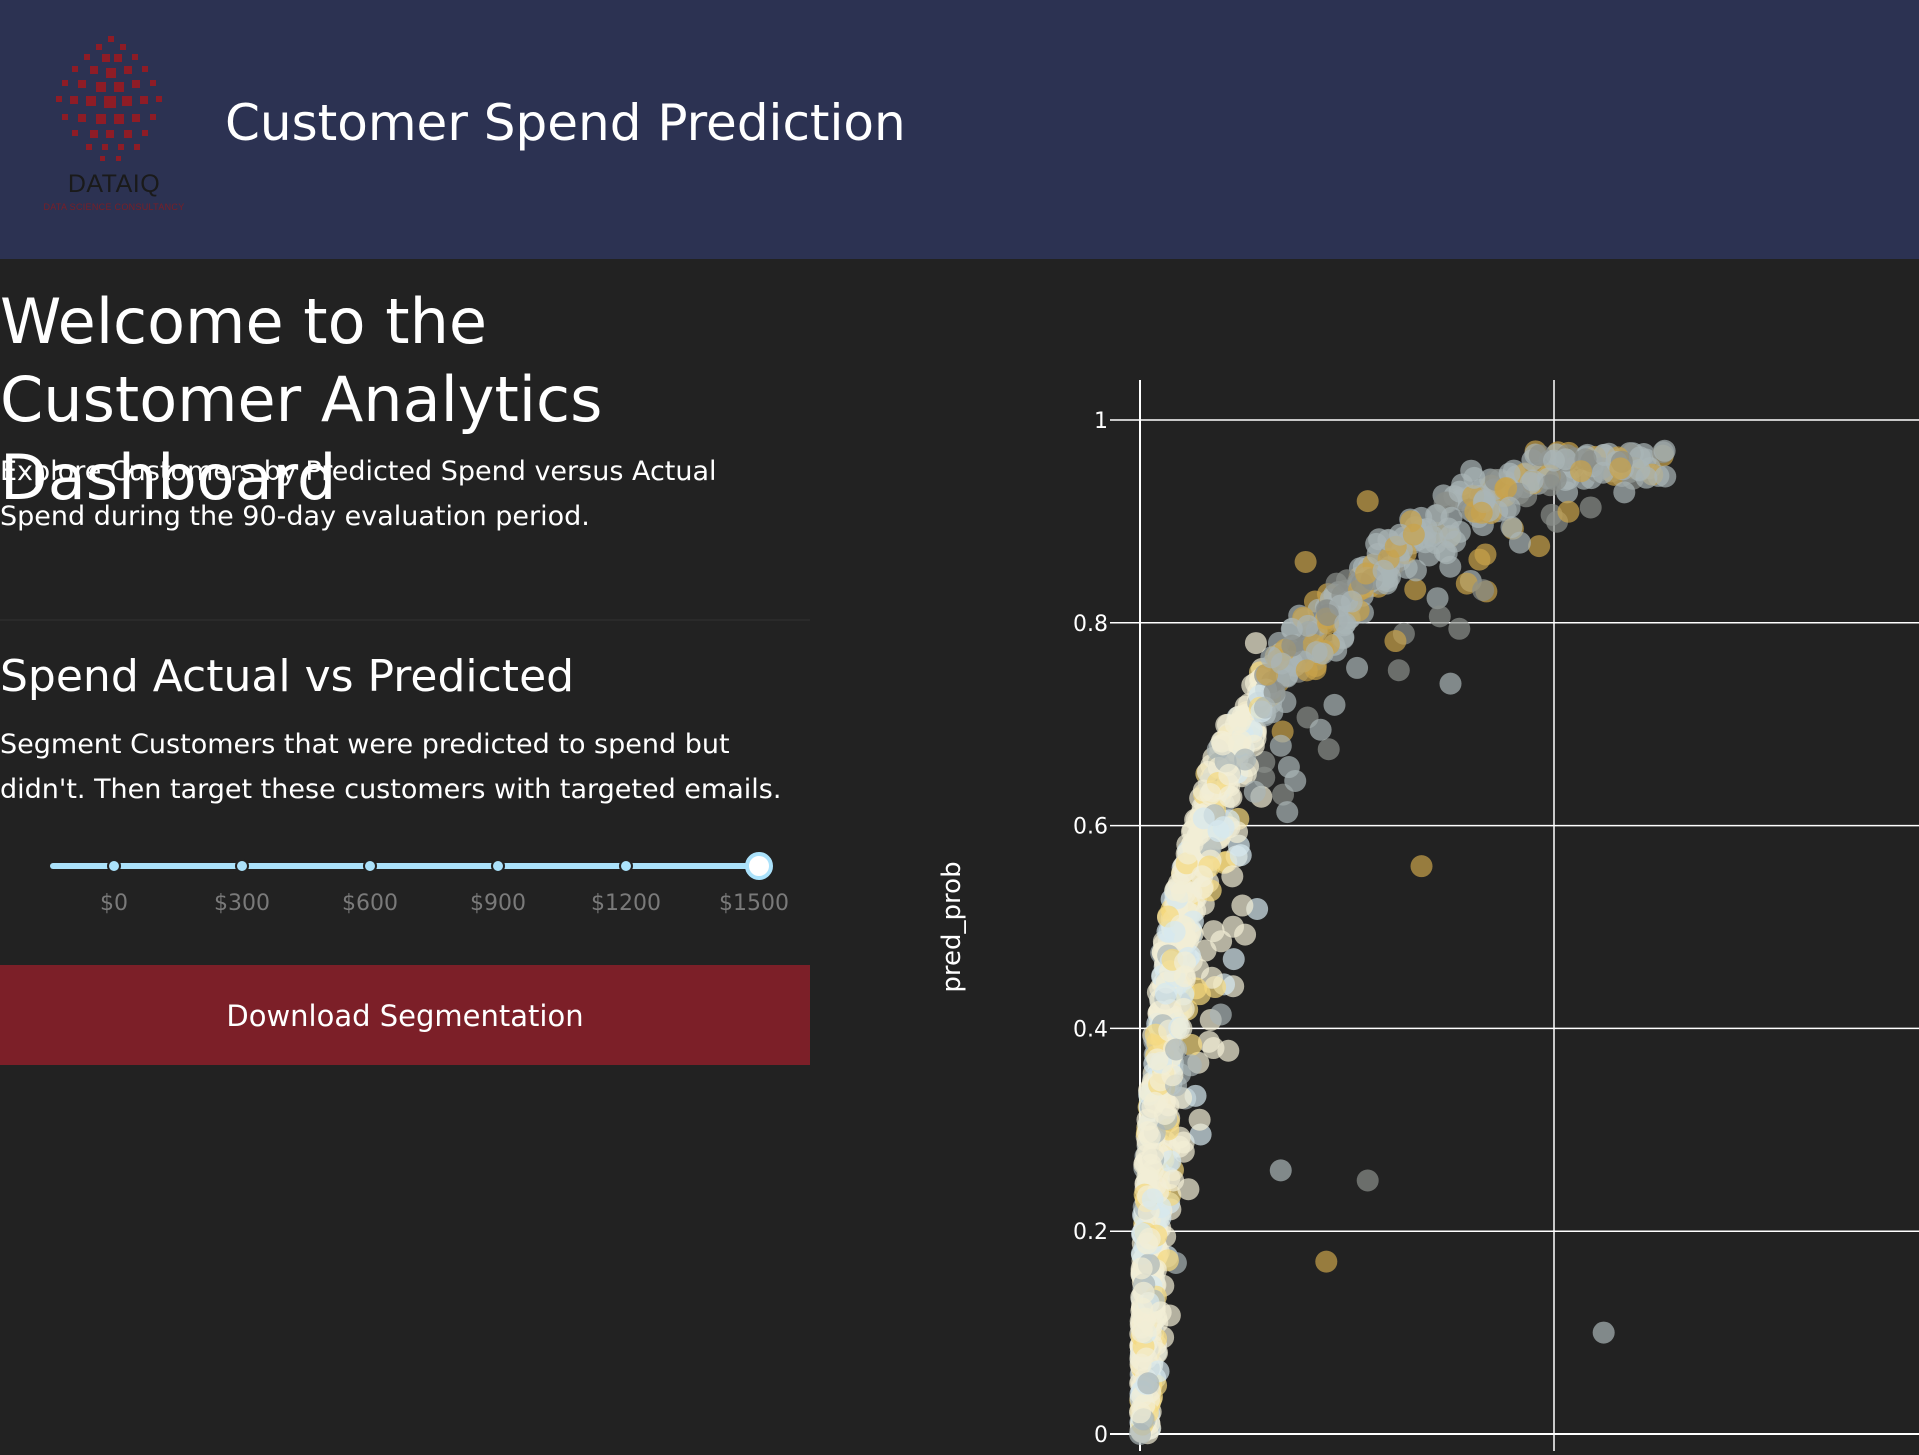 This screenshot has height=1455, width=1919. What do you see at coordinates (114, 122) in the screenshot?
I see `company-logo: DATAIQ DATA SCIENCE CONSULTANCY` at bounding box center [114, 122].